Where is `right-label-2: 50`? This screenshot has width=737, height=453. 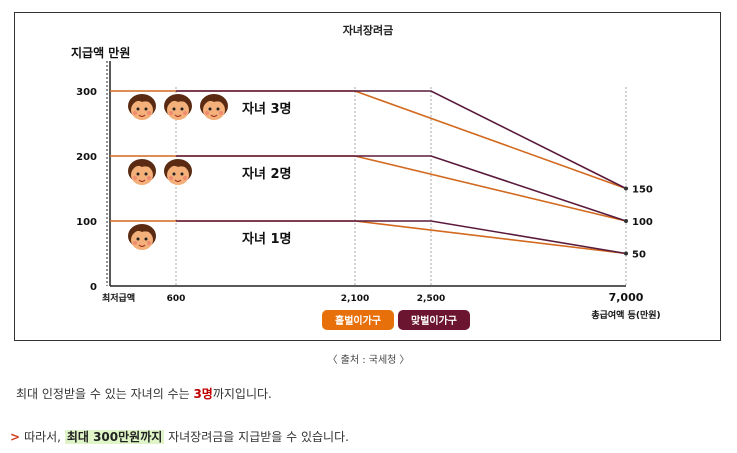 right-label-2: 50 is located at coordinates (639, 255).